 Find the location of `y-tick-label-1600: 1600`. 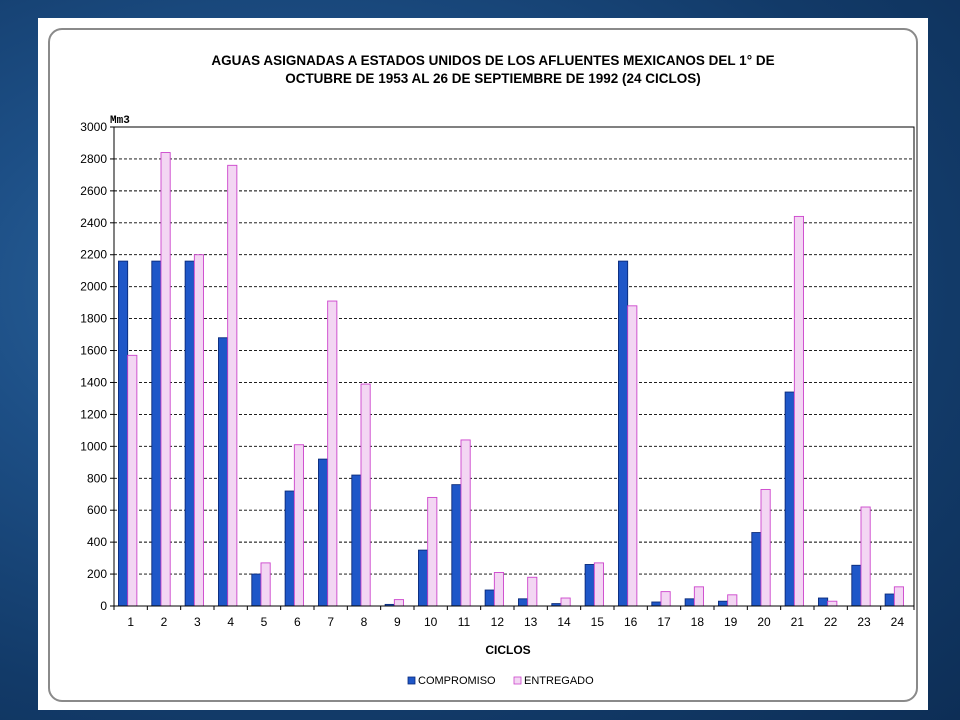

y-tick-label-1600: 1600 is located at coordinates (93, 351).